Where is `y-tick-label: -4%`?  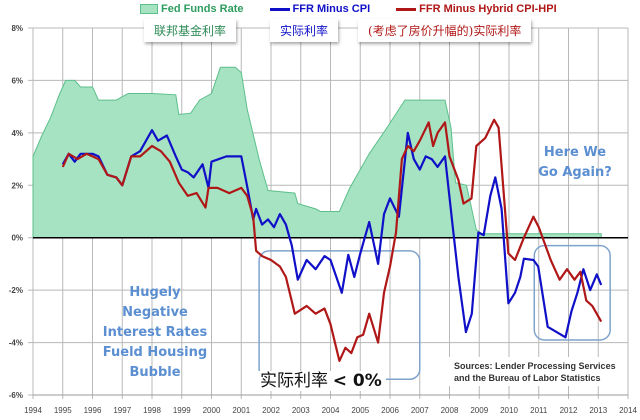 y-tick-label: -4% is located at coordinates (16, 343).